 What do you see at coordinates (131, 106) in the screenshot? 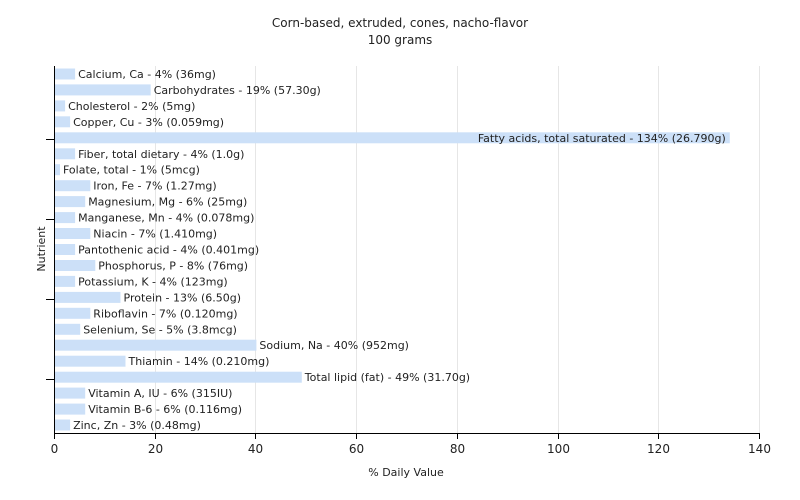
I see `bar-label: Cholesterol - 2% (5mg)` at bounding box center [131, 106].